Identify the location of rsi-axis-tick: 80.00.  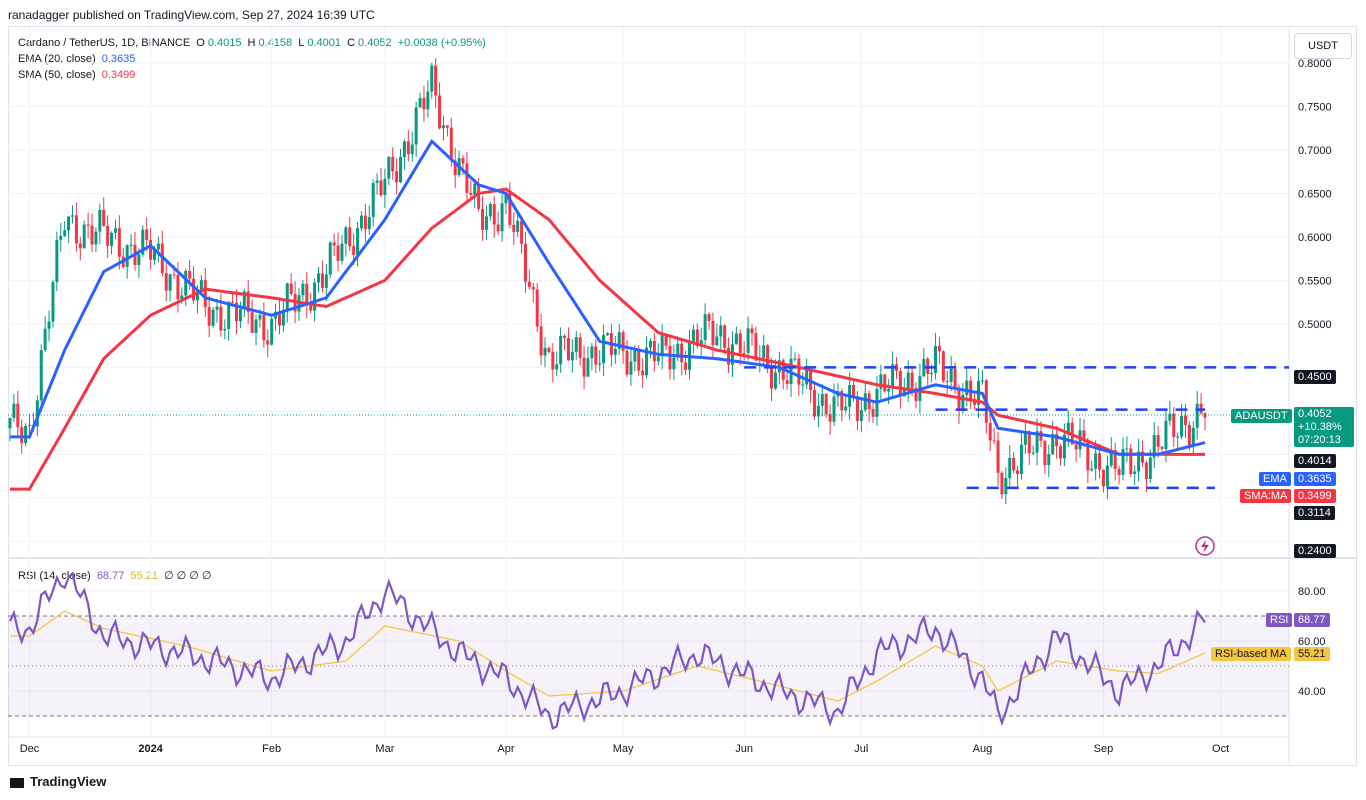
(1312, 592).